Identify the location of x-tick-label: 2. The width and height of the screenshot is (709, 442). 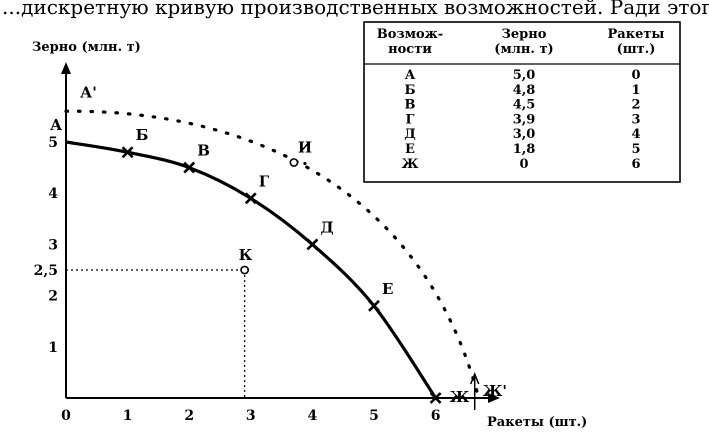
(189, 416).